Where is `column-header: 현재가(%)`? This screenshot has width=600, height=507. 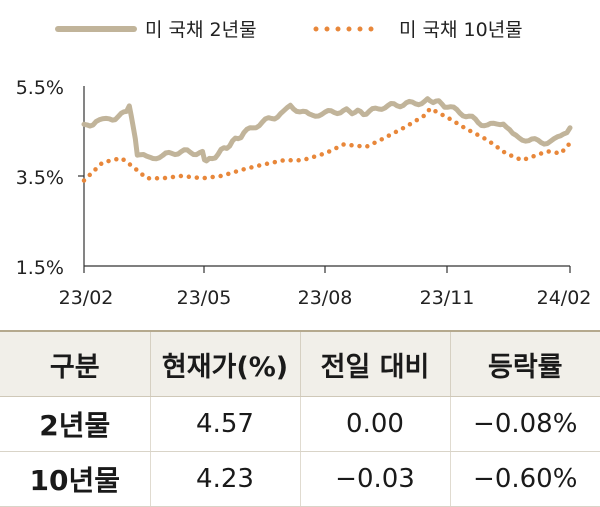 column-header: 현재가(%) is located at coordinates (224, 363).